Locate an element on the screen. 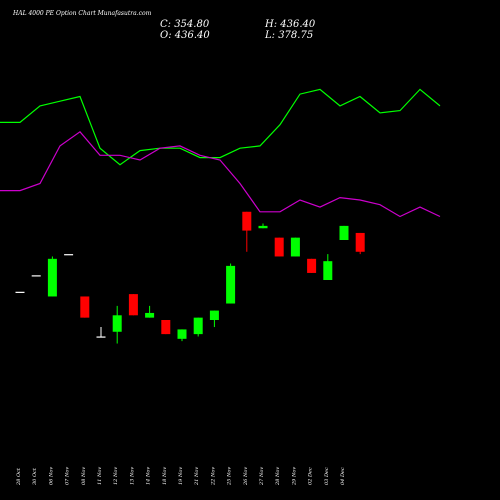 The width and height of the screenshot is (500, 500). x-tick-label: 12 Nov is located at coordinates (116, 476).